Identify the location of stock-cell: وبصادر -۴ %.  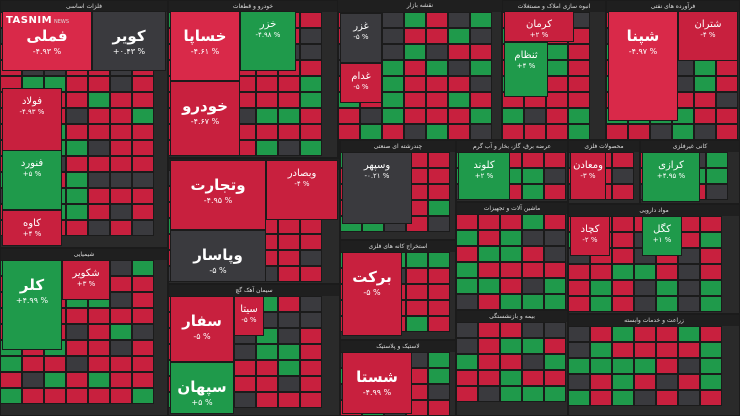
(302, 190).